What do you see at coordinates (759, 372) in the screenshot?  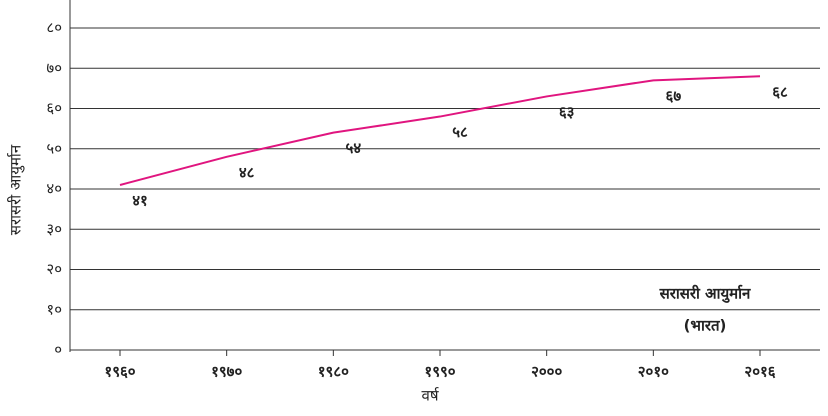 I see `x-tick-label: २०१६` at bounding box center [759, 372].